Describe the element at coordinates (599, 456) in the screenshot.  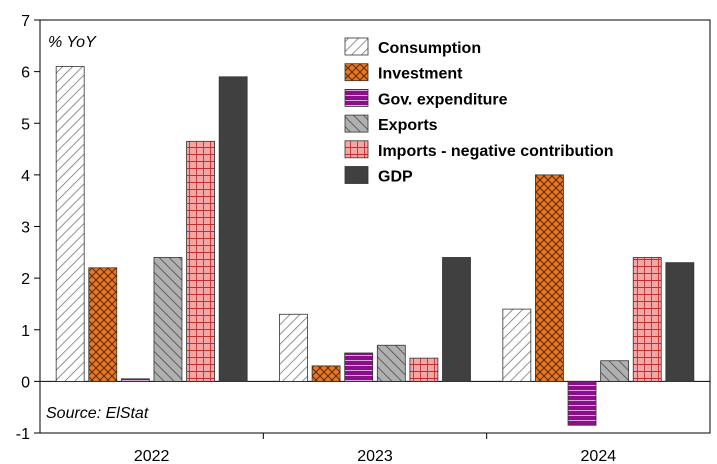
I see `x-tick-label-2024: 2024` at that location.